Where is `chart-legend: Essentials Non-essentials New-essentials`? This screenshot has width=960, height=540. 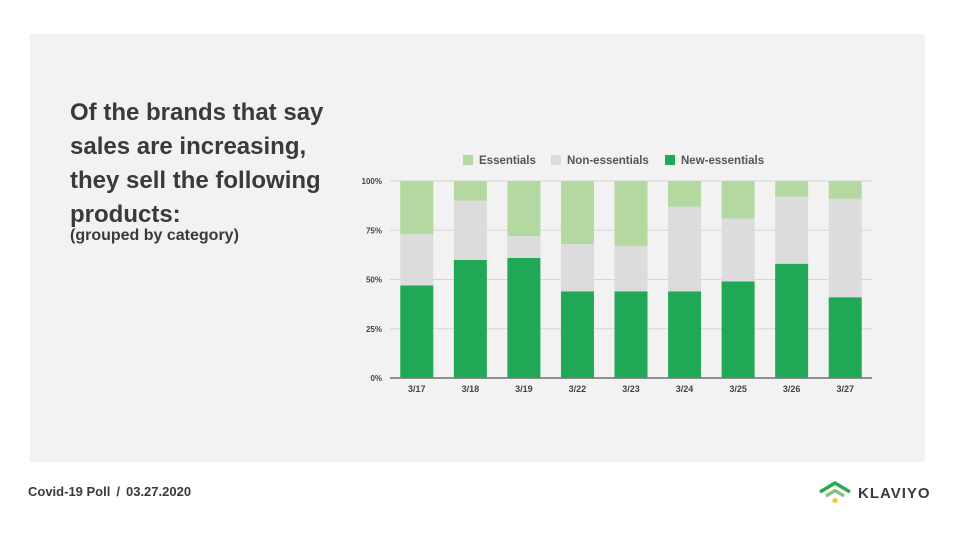
chart-legend: Essentials Non-essentials New-essentials is located at coordinates (613, 161).